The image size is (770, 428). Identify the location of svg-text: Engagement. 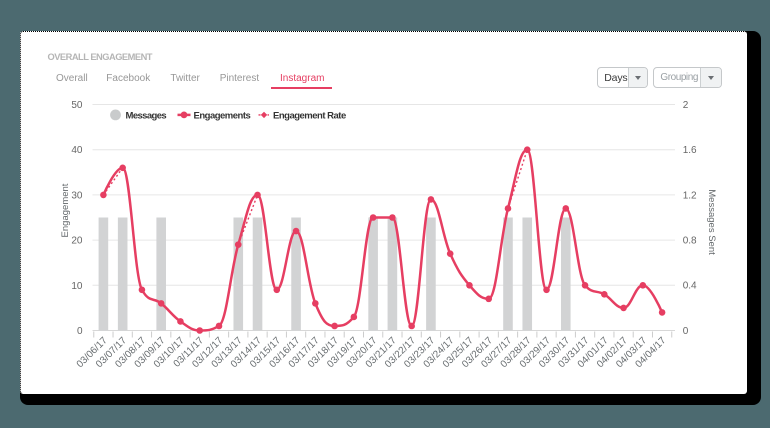
(65, 210).